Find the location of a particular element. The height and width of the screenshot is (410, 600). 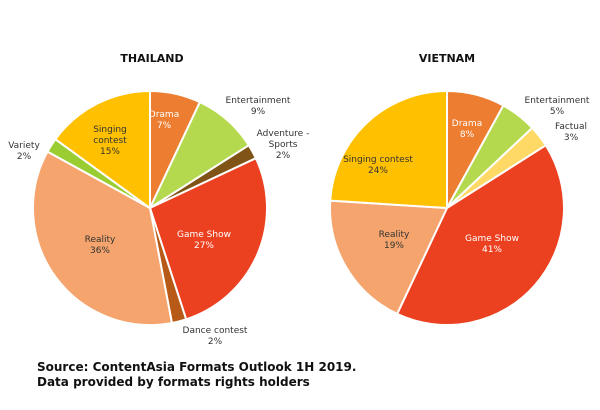

label-factual: Factual 3% is located at coordinates (571, 132).